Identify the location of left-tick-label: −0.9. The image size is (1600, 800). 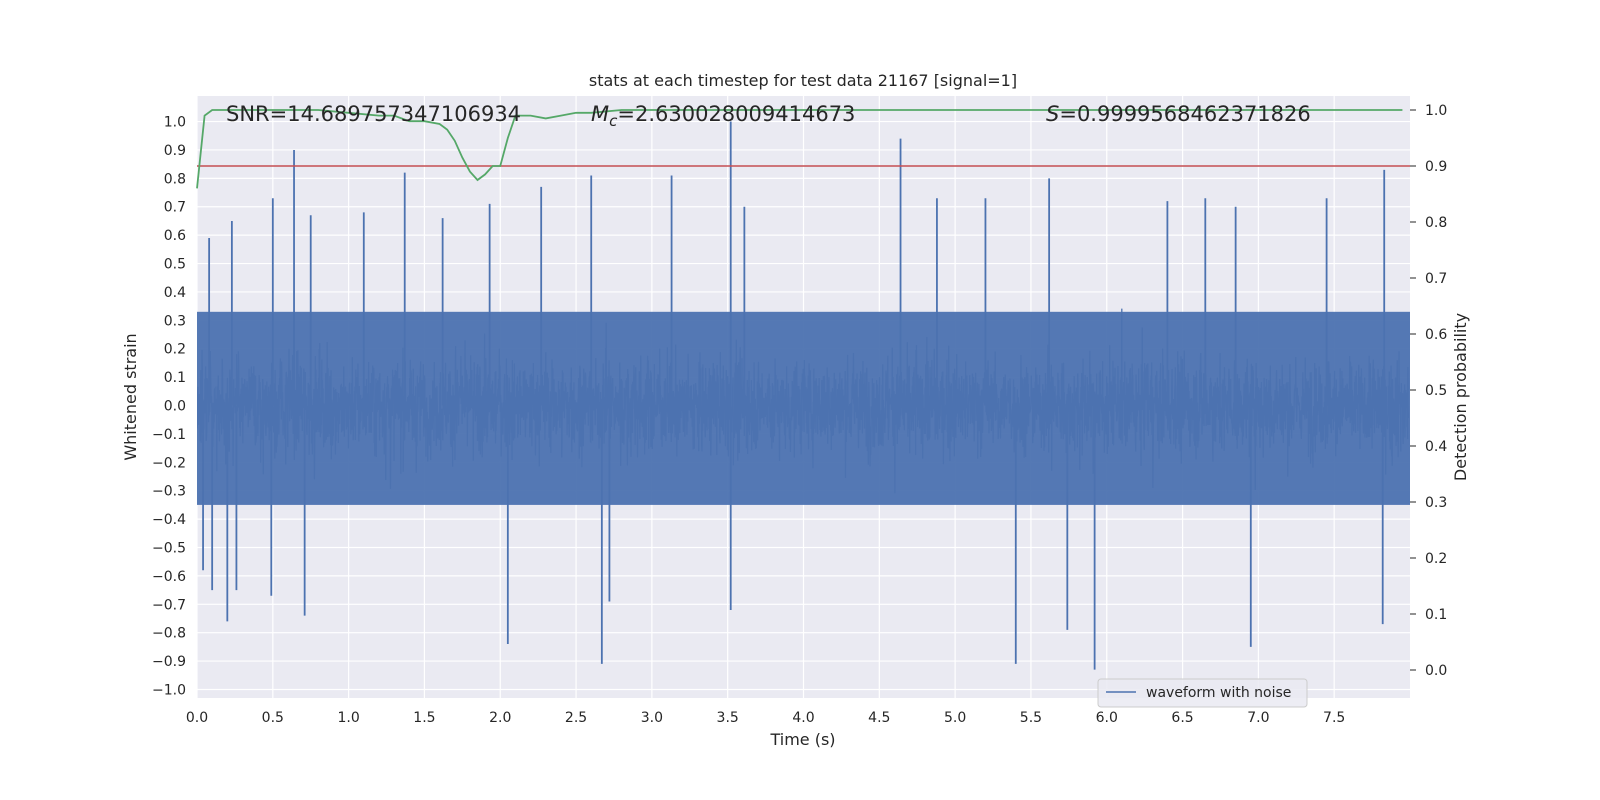
(169, 662).